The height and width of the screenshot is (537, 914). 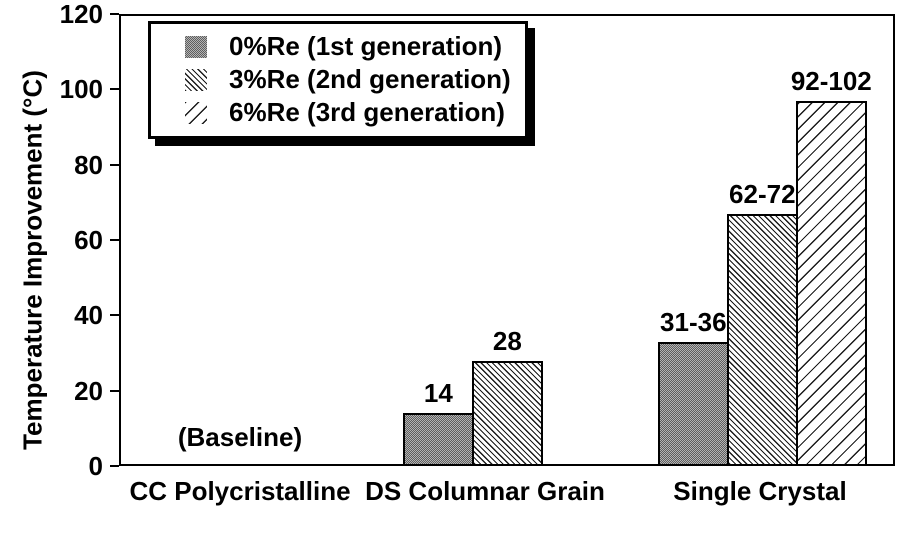 What do you see at coordinates (196, 79) in the screenshot?
I see `legend-swatch-dense-hatch` at bounding box center [196, 79].